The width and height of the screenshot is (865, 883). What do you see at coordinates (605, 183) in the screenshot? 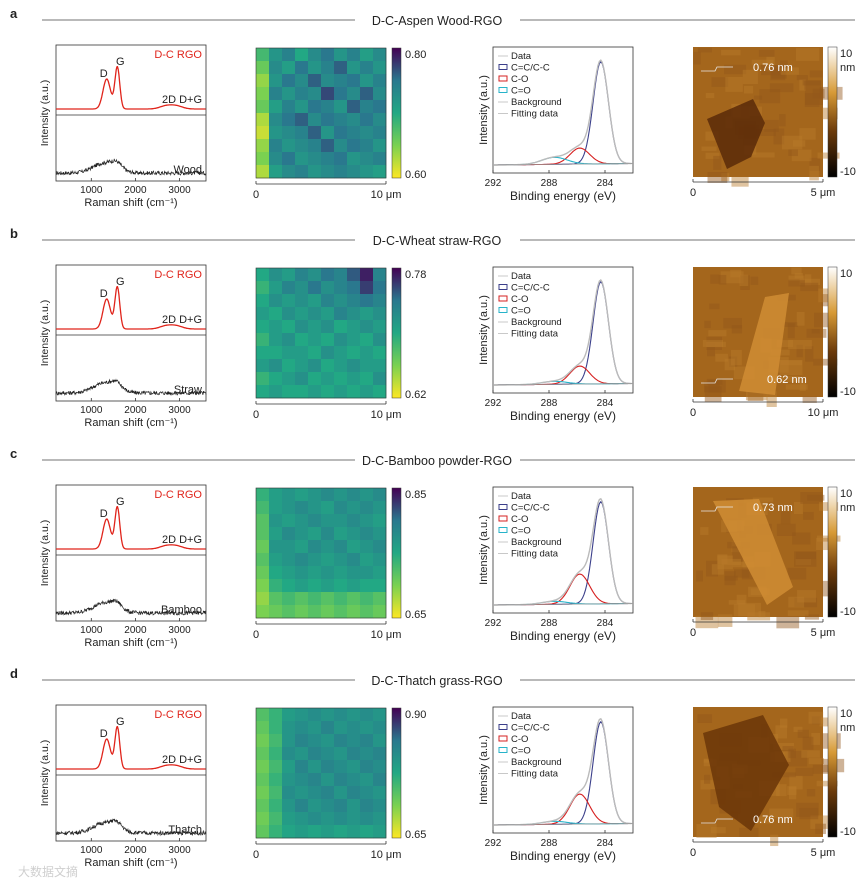
I see `xps-tick-label: 284` at bounding box center [605, 183].